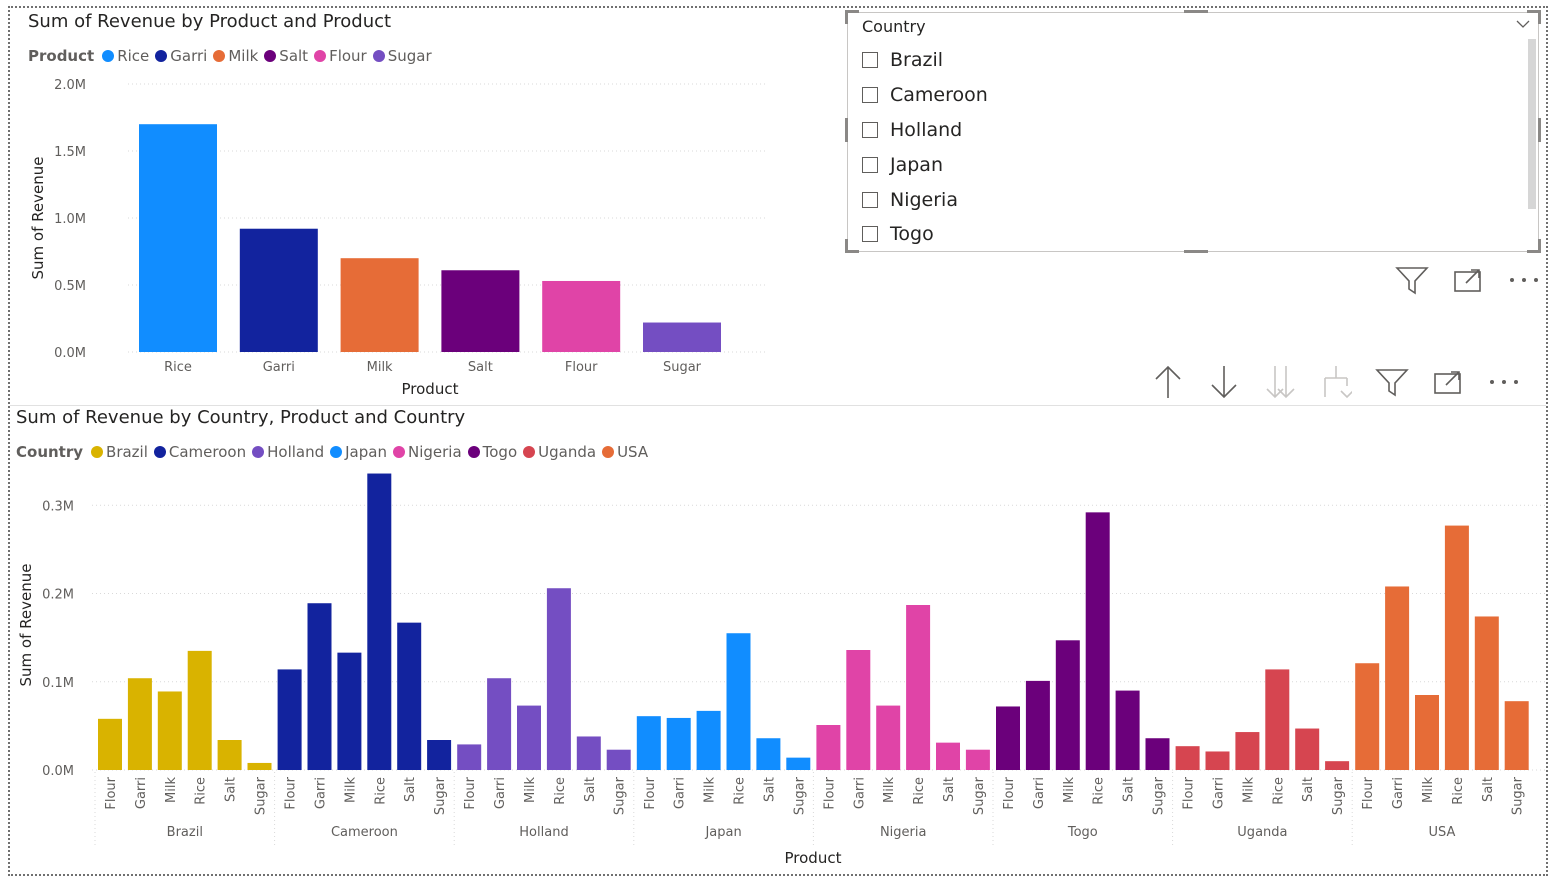  Describe the element at coordinates (925, 234) in the screenshot. I see `slicer-item-togo: Togo` at that location.